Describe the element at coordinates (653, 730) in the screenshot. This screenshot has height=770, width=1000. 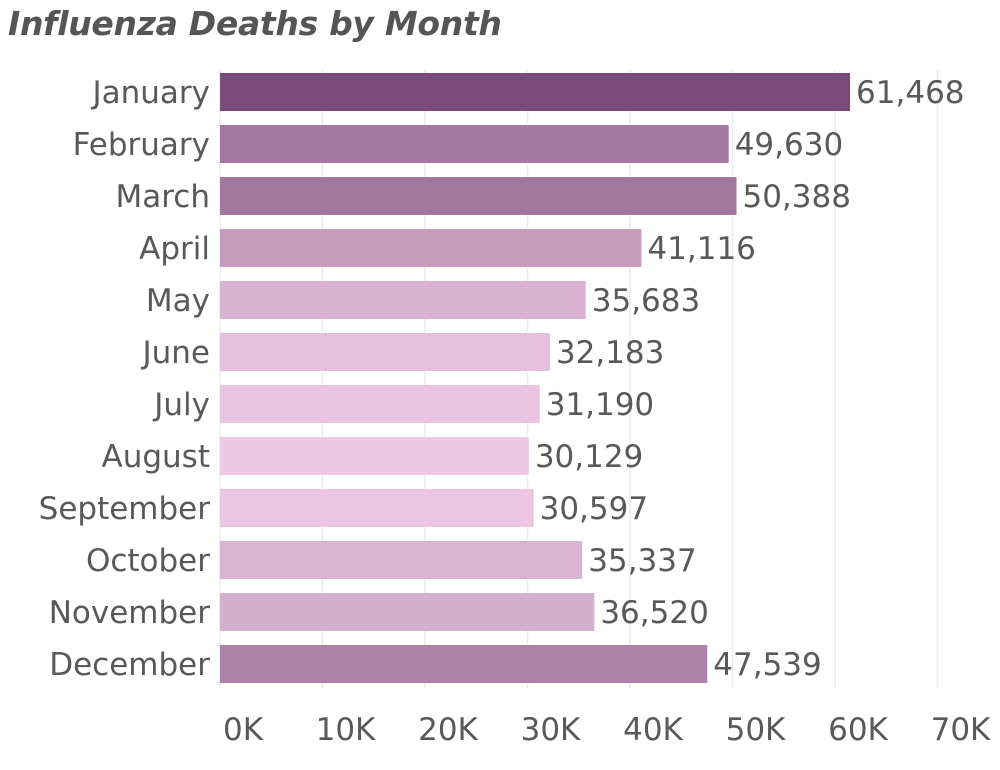
I see `tick-label-40k: 40K` at that location.